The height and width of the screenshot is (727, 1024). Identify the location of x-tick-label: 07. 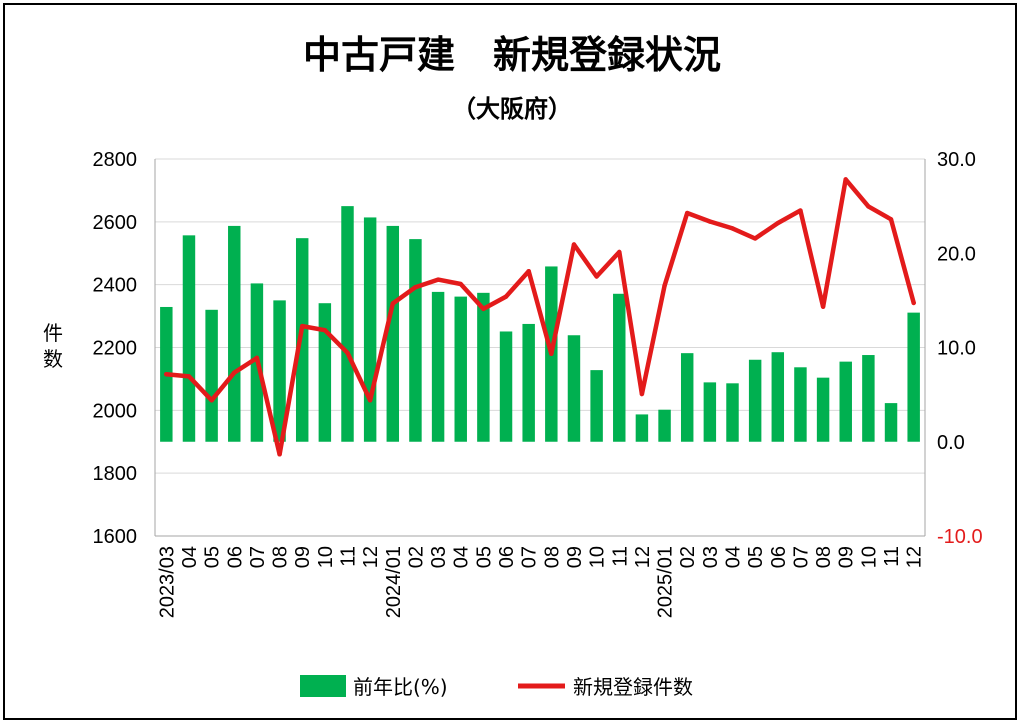
(258, 557).